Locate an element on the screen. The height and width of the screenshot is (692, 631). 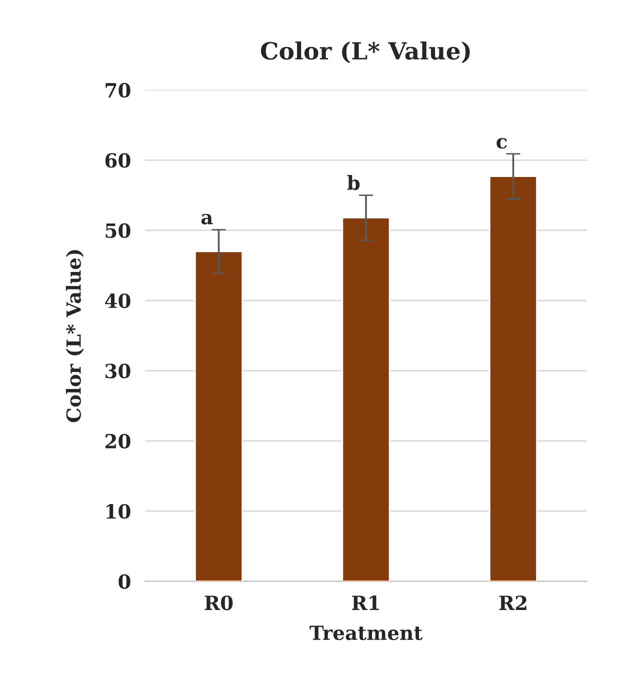
chart-title: Color (L* Value) is located at coordinates (365, 52).